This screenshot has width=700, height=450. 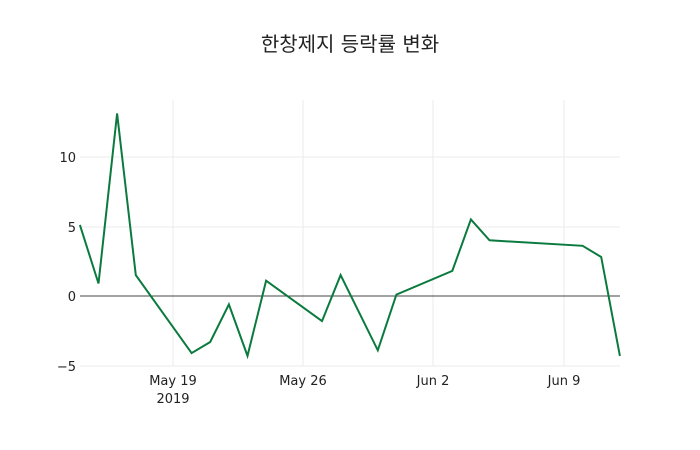 I want to click on x-tick: May 26, so click(x=303, y=381).